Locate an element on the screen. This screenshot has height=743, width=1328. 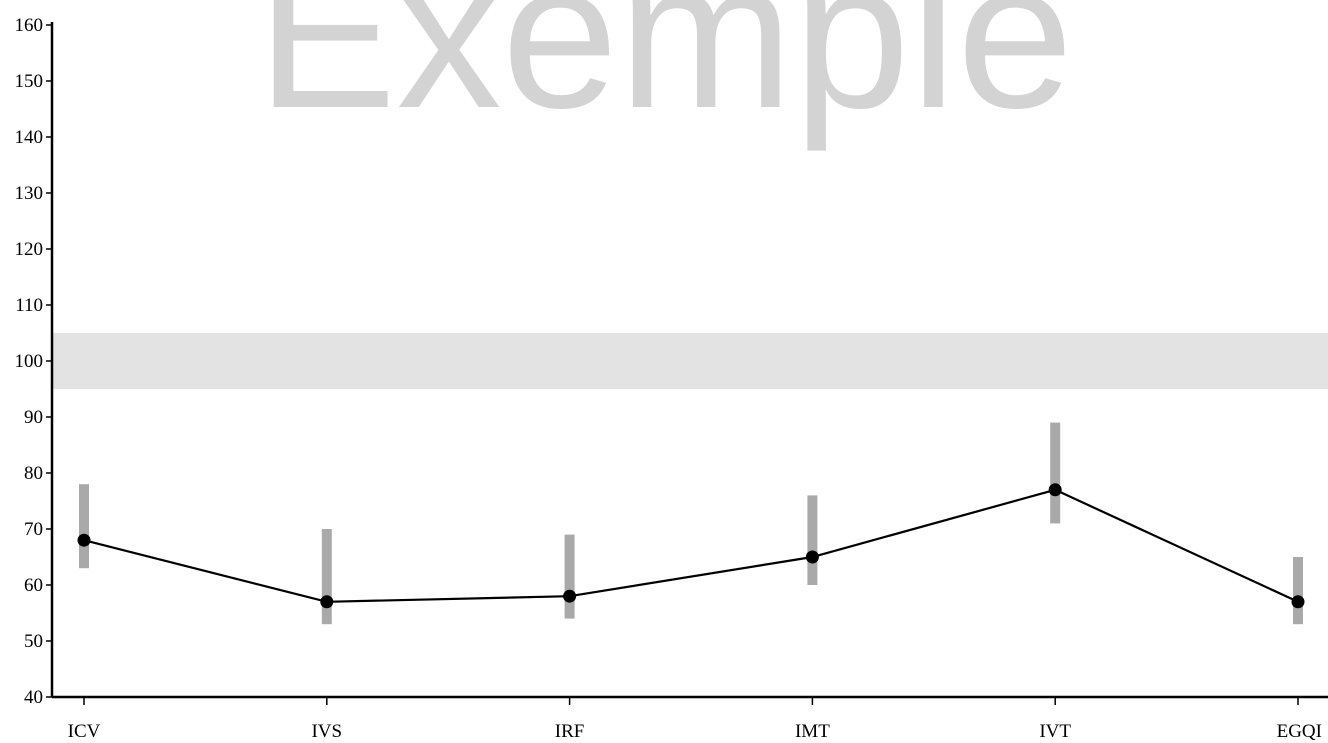
series-line is located at coordinates (691, 545).